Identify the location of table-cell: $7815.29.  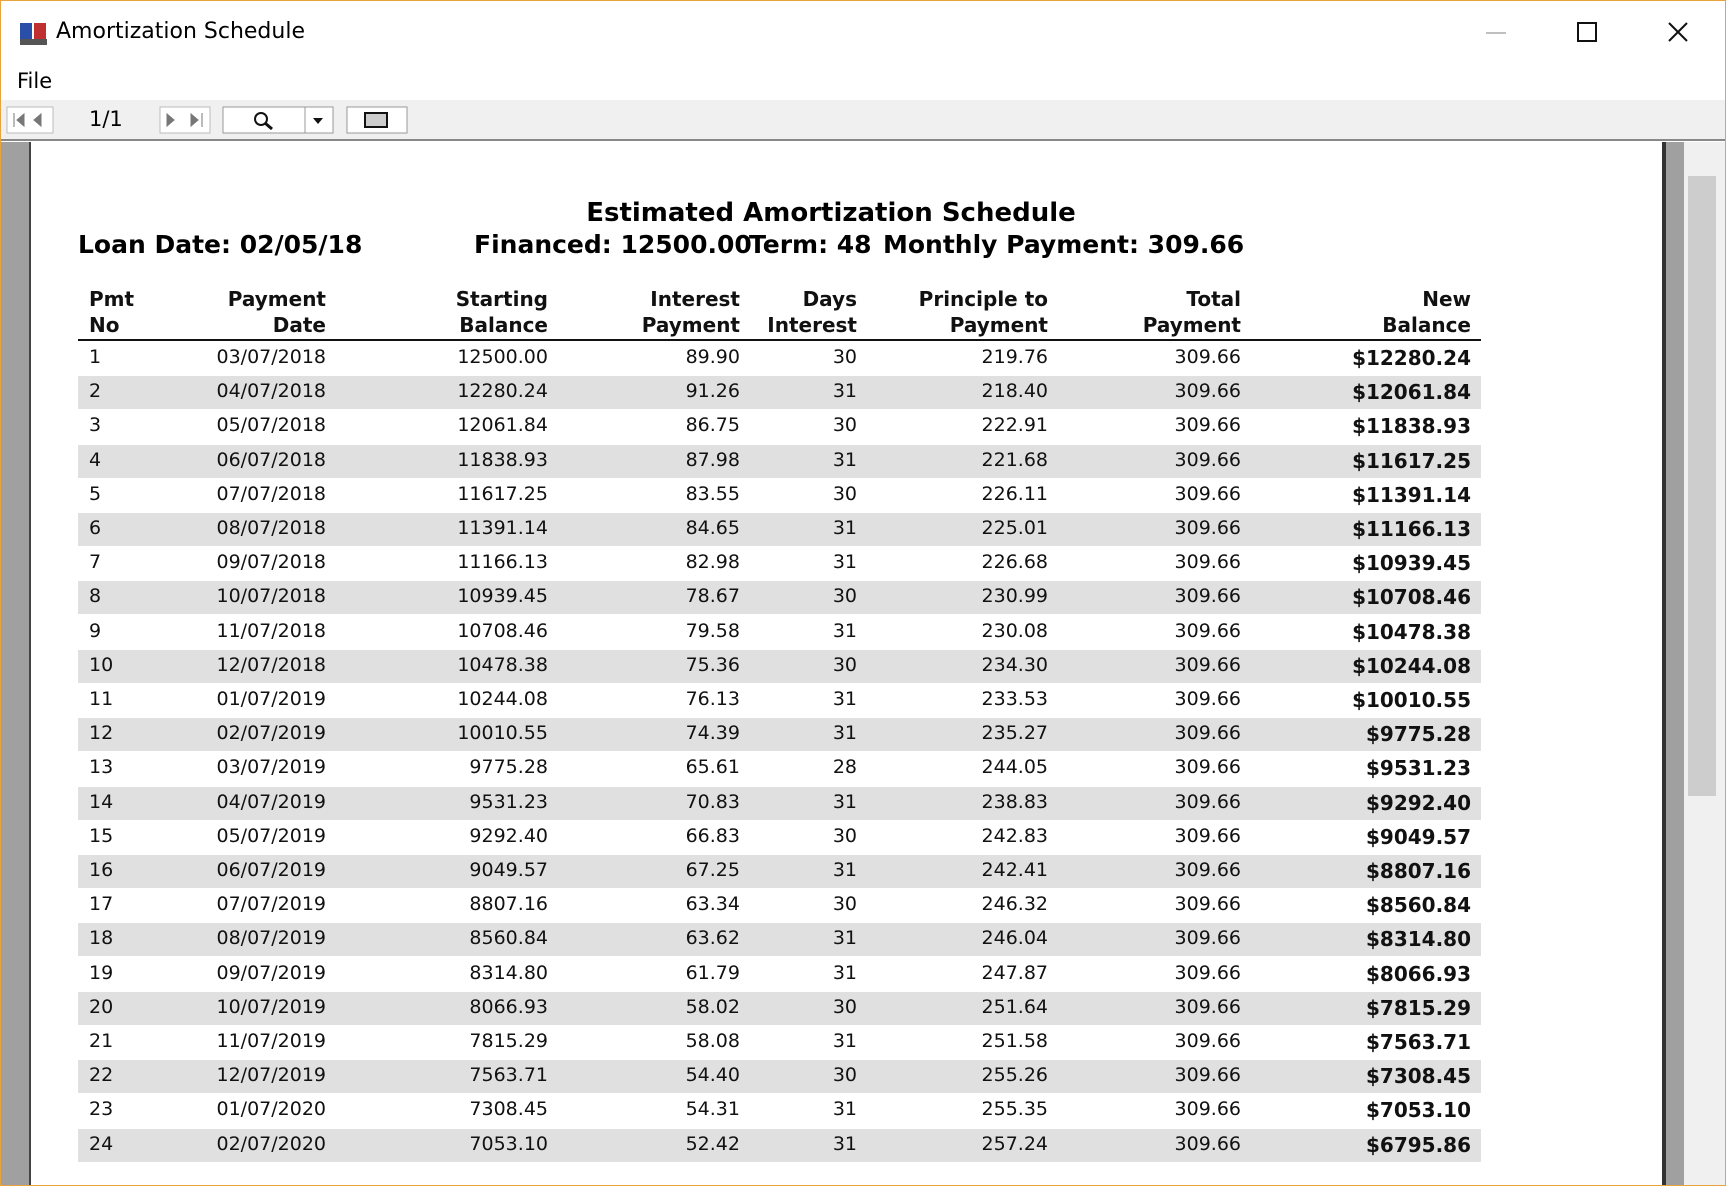
(1418, 1007).